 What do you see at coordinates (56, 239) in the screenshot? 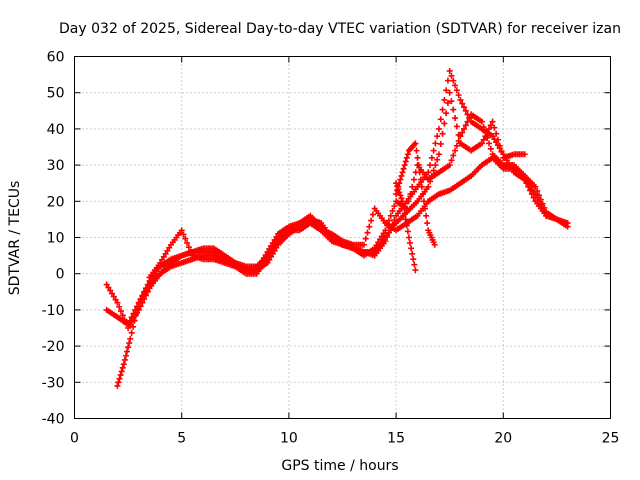
I see `y-tick-label: 10` at bounding box center [56, 239].